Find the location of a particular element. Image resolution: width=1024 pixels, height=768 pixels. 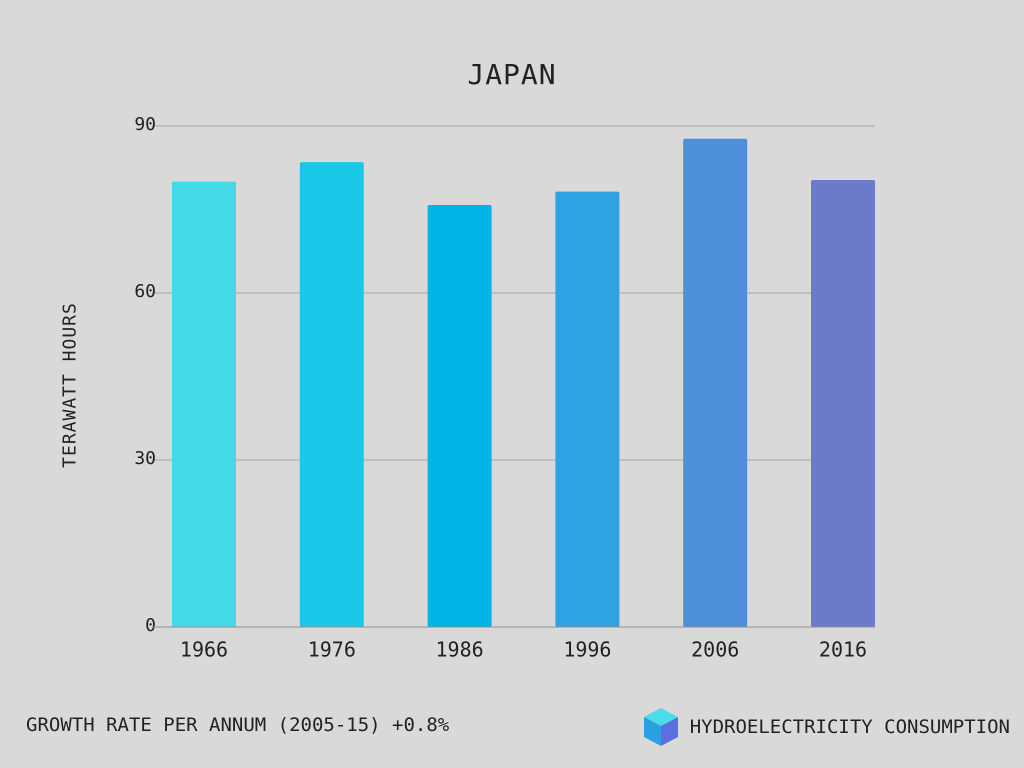

cube-icon is located at coordinates (661, 727).